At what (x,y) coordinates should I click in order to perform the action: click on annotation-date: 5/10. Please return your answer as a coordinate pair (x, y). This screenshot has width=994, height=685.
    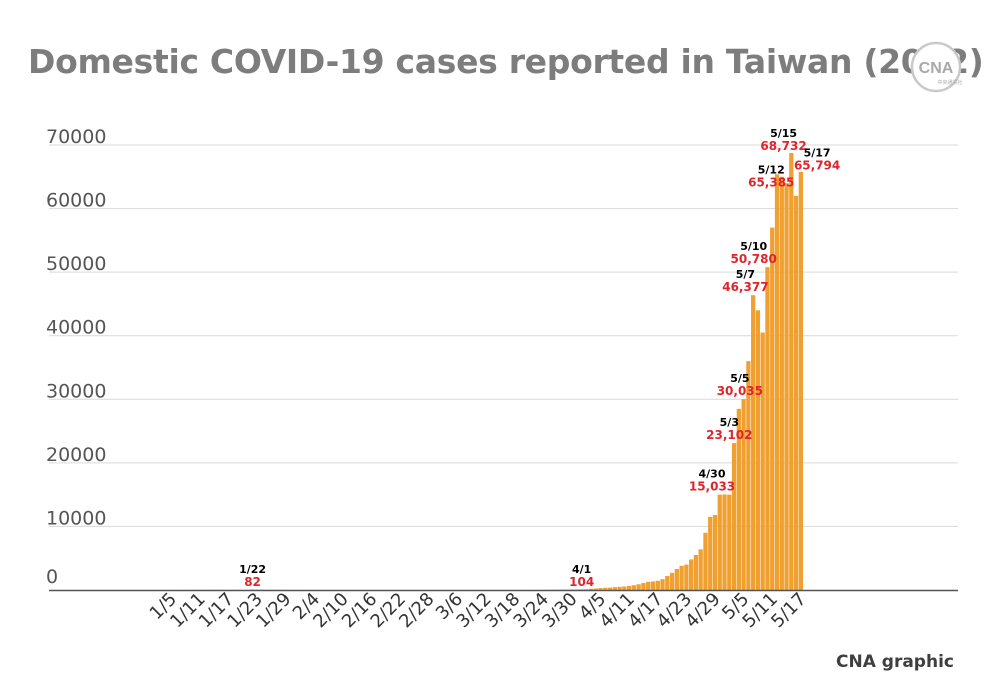
    Looking at the image, I should click on (753, 246).